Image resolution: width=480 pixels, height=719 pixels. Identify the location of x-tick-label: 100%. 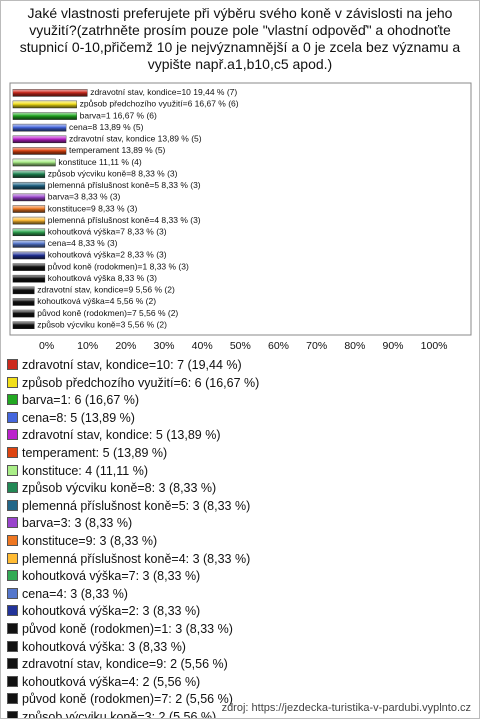
(434, 346).